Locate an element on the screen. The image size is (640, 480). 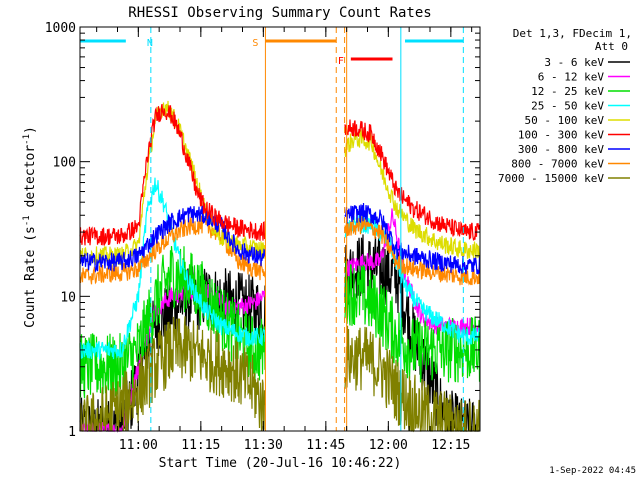
annotation-label-n: N is located at coordinates (150, 43).